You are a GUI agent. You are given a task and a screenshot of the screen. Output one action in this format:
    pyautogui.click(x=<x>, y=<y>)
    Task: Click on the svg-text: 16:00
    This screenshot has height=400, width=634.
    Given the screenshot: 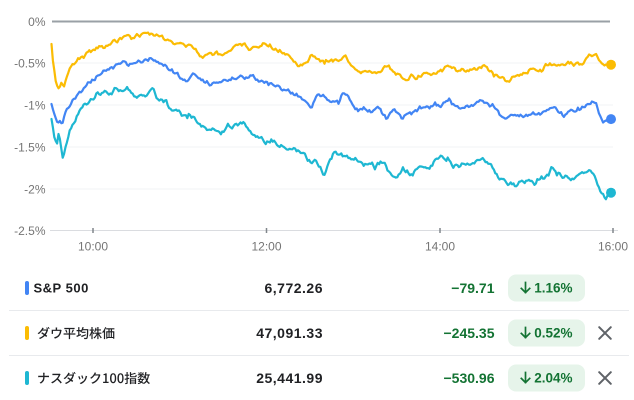 What is the action you would take?
    pyautogui.click(x=613, y=247)
    